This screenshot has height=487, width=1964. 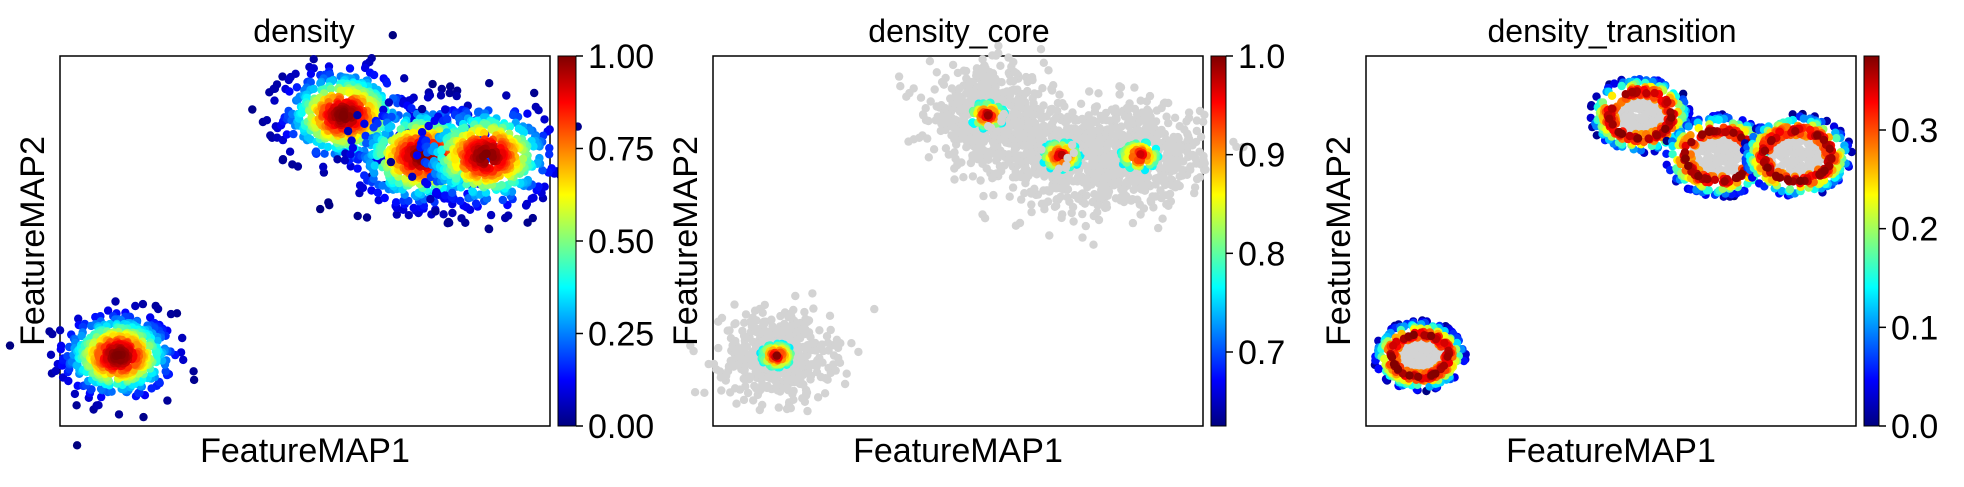 What do you see at coordinates (621, 427) in the screenshot?
I see `colorbar-tick-label: 0.00` at bounding box center [621, 427].